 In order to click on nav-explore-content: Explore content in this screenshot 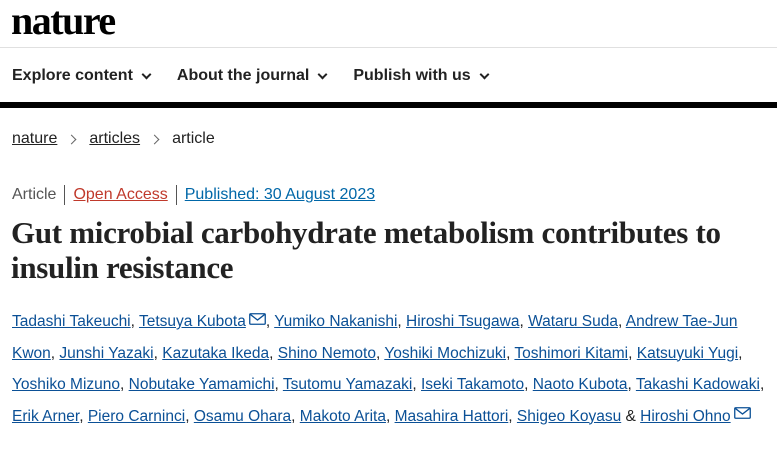, I will do `click(82, 76)`.